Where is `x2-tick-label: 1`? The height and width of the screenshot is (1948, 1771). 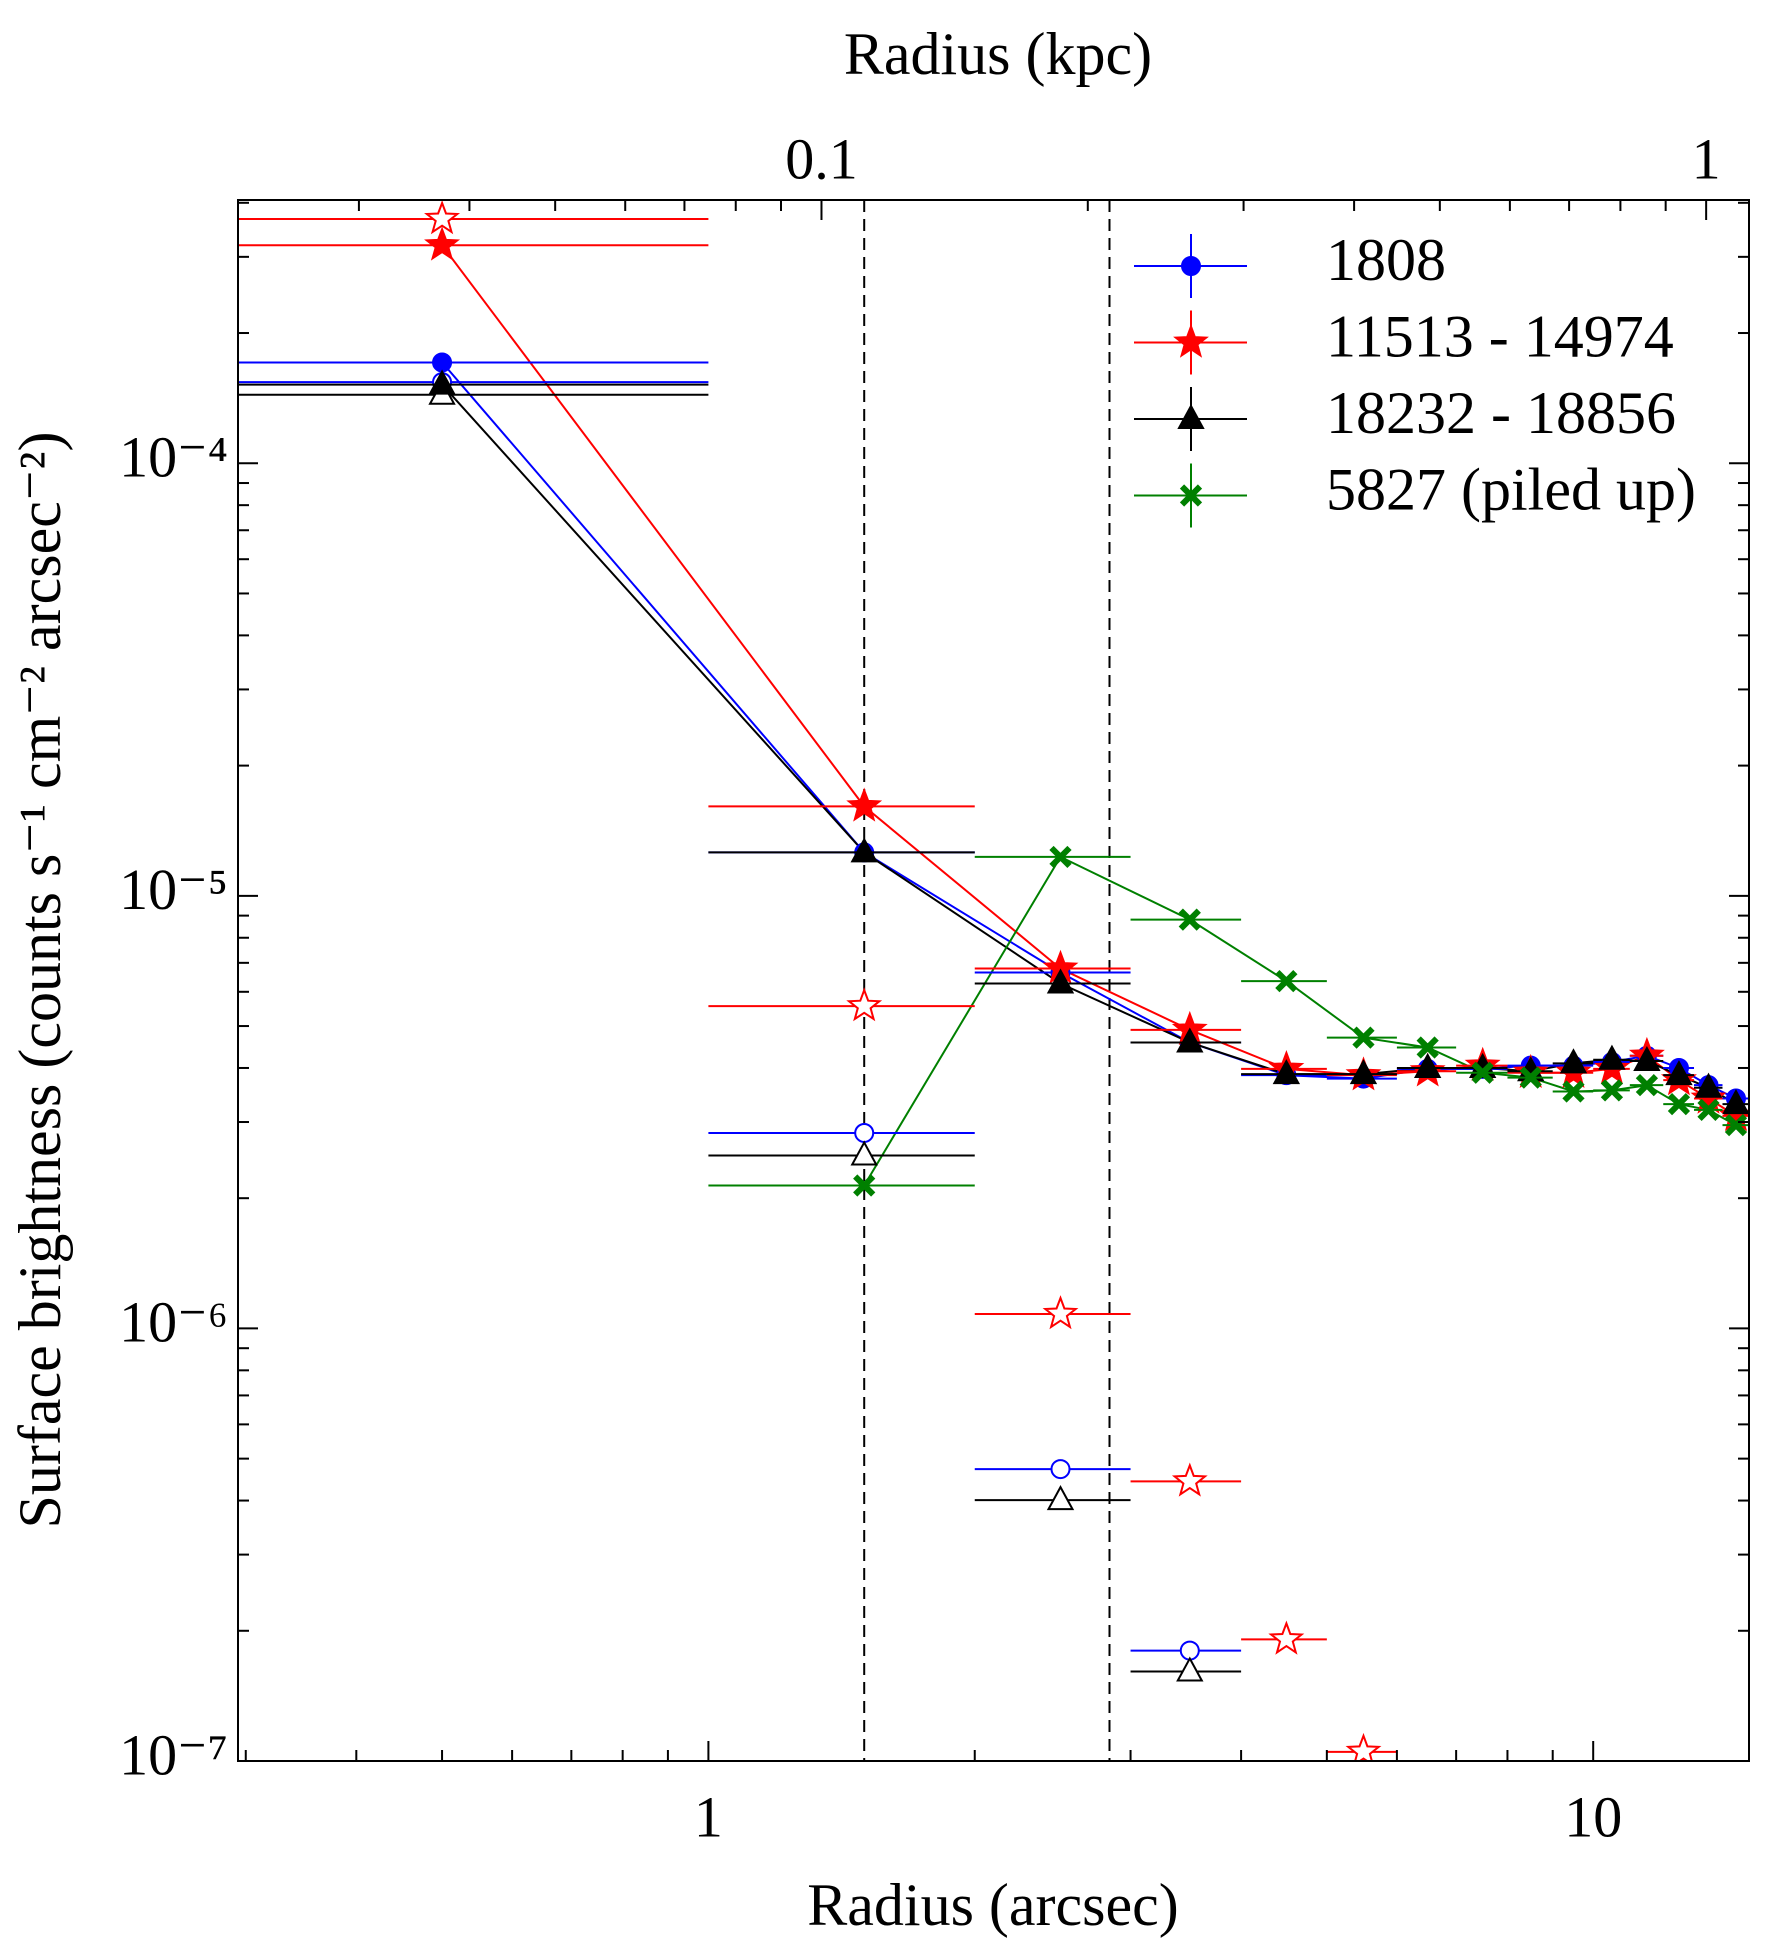 x2-tick-label: 1 is located at coordinates (1706, 158).